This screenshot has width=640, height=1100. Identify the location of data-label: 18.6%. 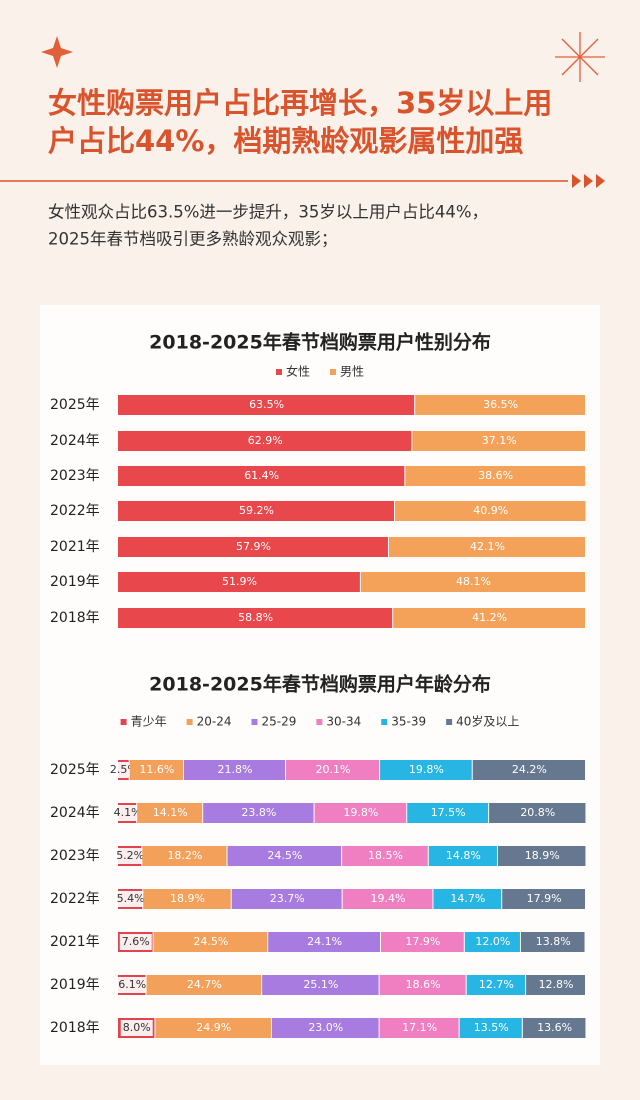
(423, 984).